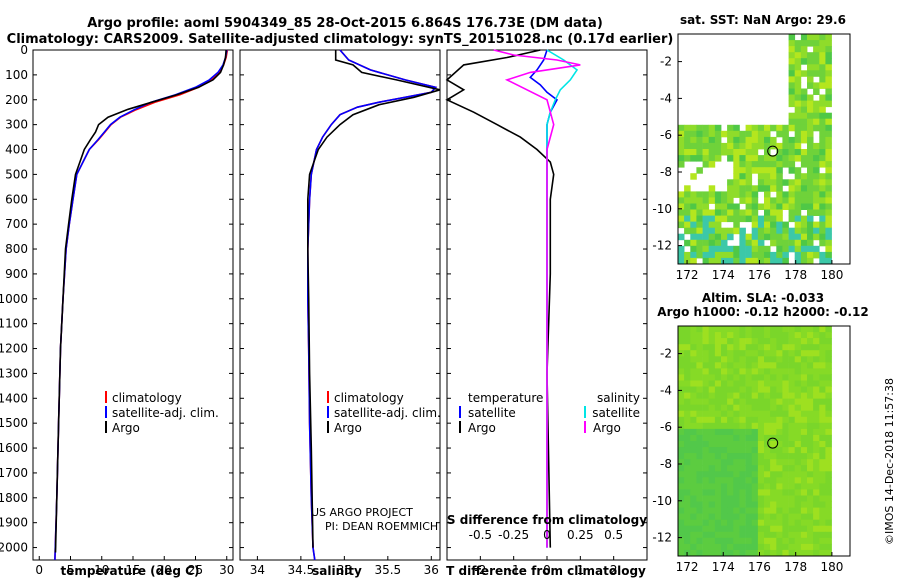  What do you see at coordinates (662, 209) in the screenshot?
I see `map-y-tick-label: -10` at bounding box center [662, 209].